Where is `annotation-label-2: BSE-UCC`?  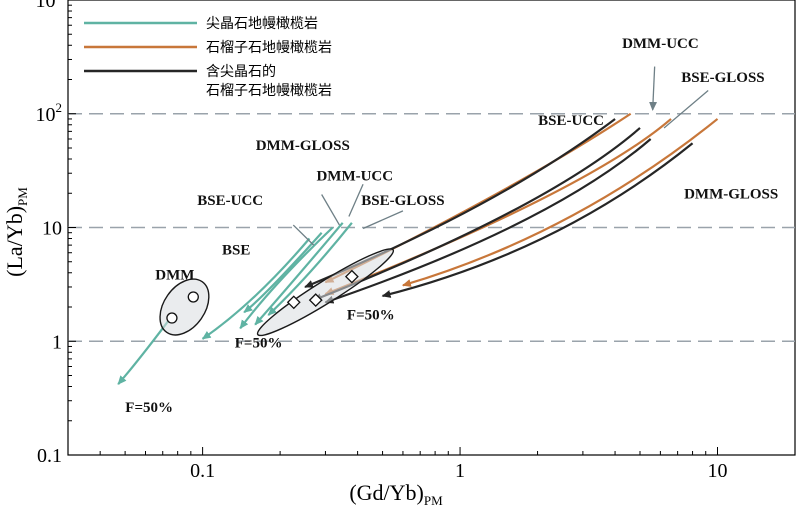 annotation-label-2: BSE-UCC is located at coordinates (230, 201).